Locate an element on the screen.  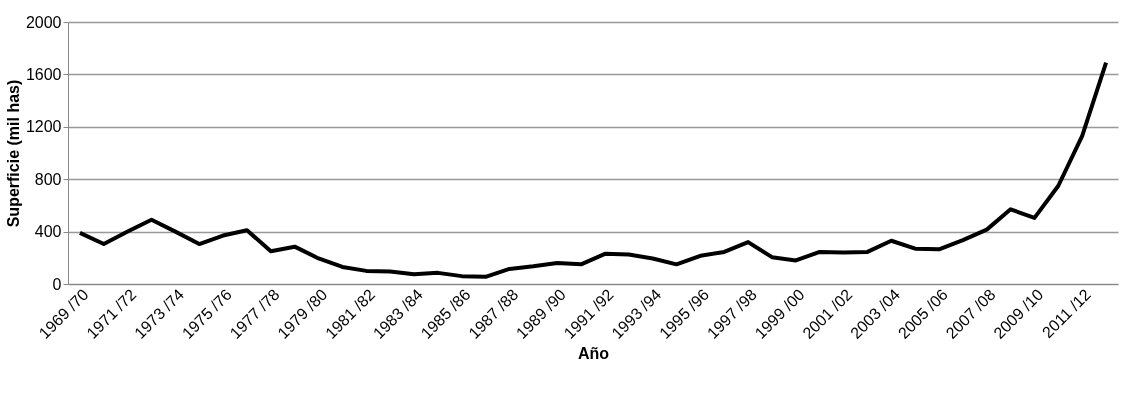
y-tick-label: 800 is located at coordinates (48, 179).